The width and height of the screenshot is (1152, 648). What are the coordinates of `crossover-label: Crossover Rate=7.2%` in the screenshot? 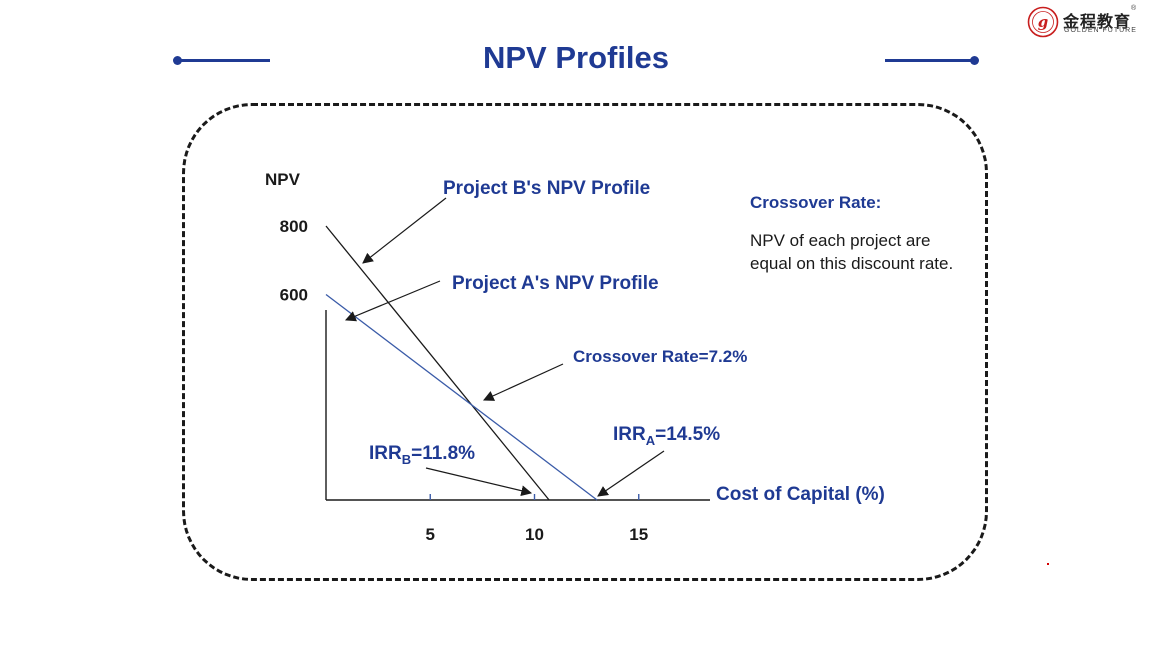 It's located at (660, 356).